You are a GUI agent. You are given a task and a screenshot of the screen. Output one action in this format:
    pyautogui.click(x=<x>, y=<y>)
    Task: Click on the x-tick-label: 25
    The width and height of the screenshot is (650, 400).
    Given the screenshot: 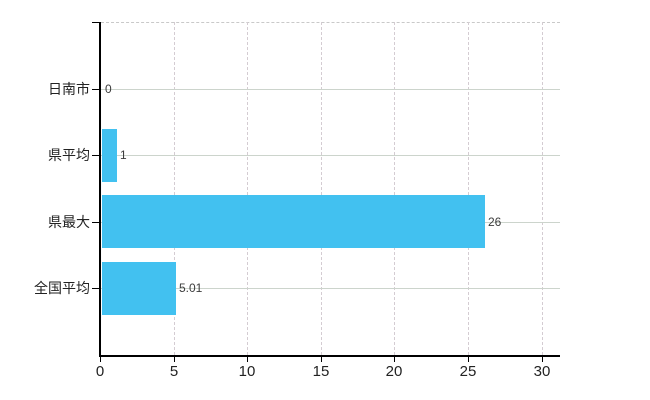 What is the action you would take?
    pyautogui.click(x=468, y=371)
    